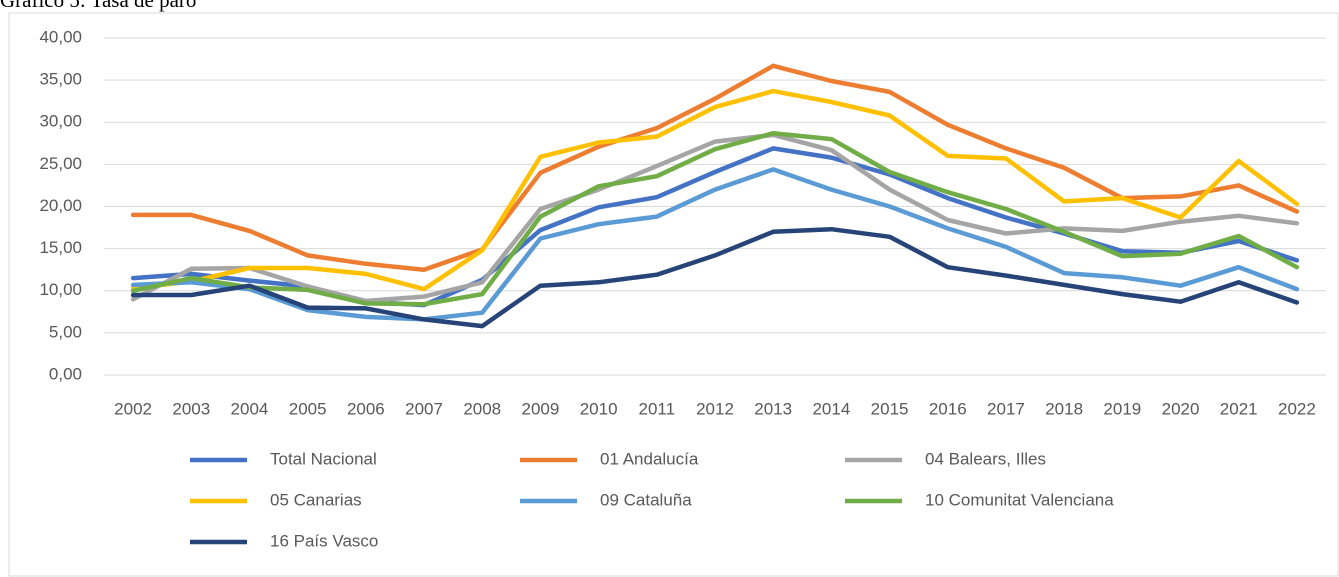 This screenshot has height=577, width=1339. I want to click on x-tick-label: 2004, so click(250, 408).